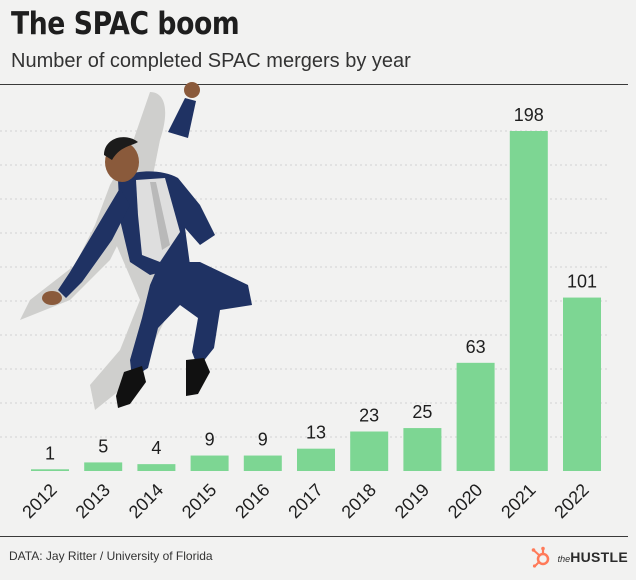 The width and height of the screenshot is (636, 580). What do you see at coordinates (39, 501) in the screenshot?
I see `x-tick-2012: 2012` at bounding box center [39, 501].